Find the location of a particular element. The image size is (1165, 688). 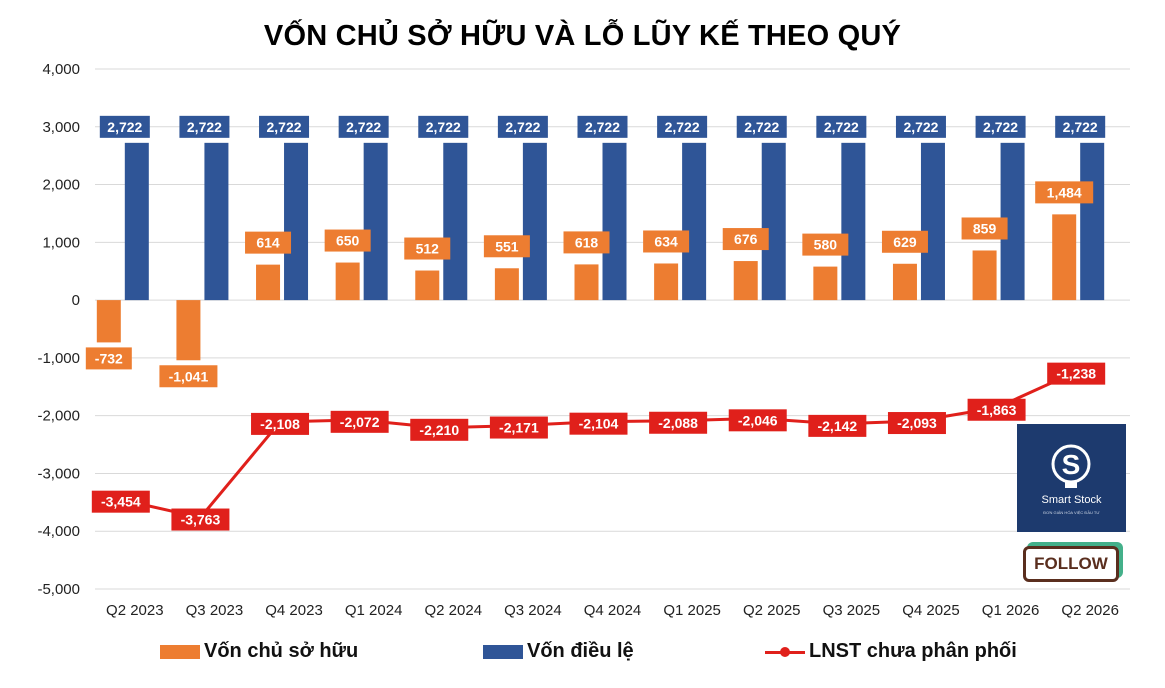

retained-earnings-data-label: -2,046 is located at coordinates (757, 420).